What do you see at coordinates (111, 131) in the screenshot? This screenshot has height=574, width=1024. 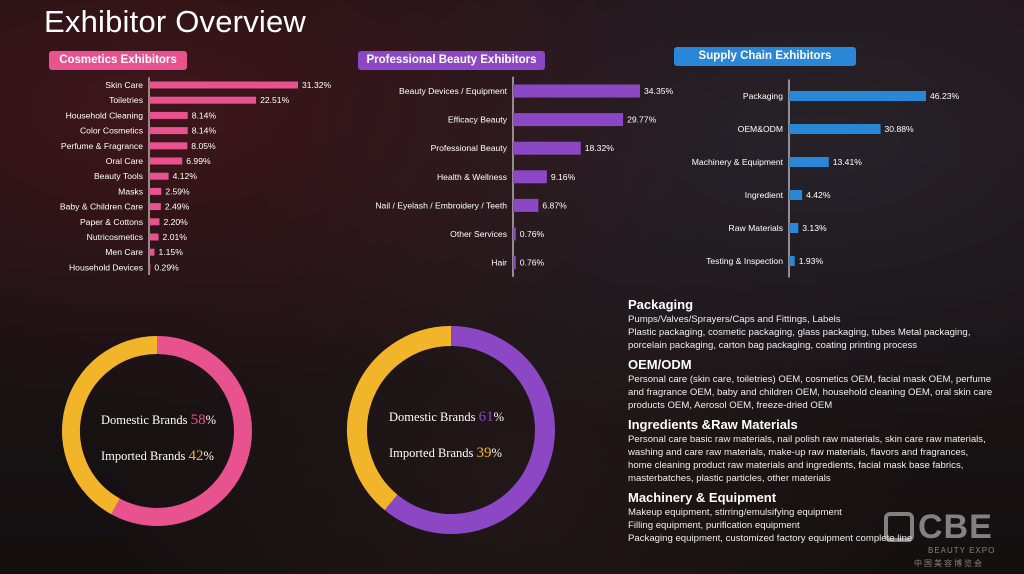 I see `cosmetics-category-label: Color Cosmetics` at bounding box center [111, 131].